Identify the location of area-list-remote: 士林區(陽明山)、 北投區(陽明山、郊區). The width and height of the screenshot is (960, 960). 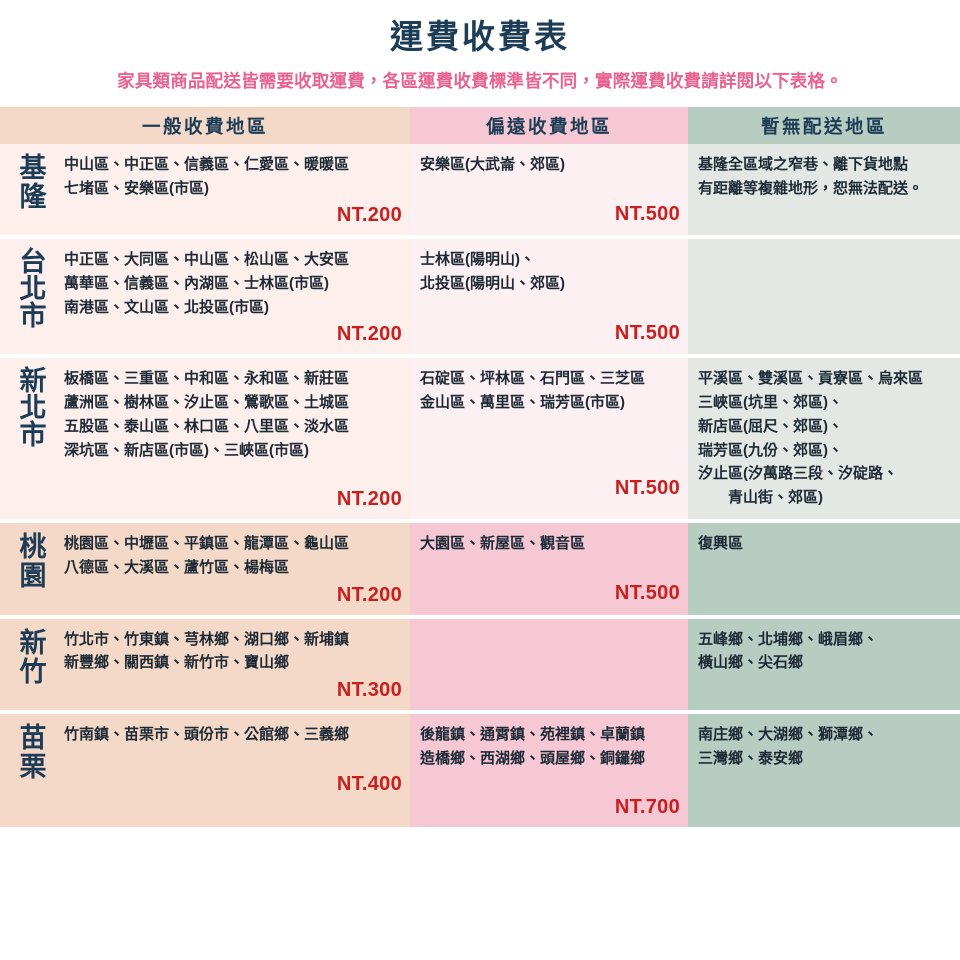
(492, 272).